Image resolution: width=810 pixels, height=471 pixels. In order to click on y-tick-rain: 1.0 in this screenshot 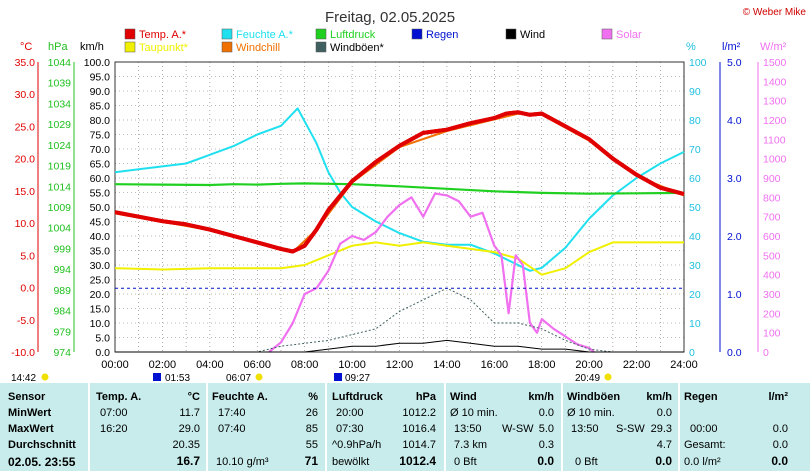, I will do `click(734, 295)`.